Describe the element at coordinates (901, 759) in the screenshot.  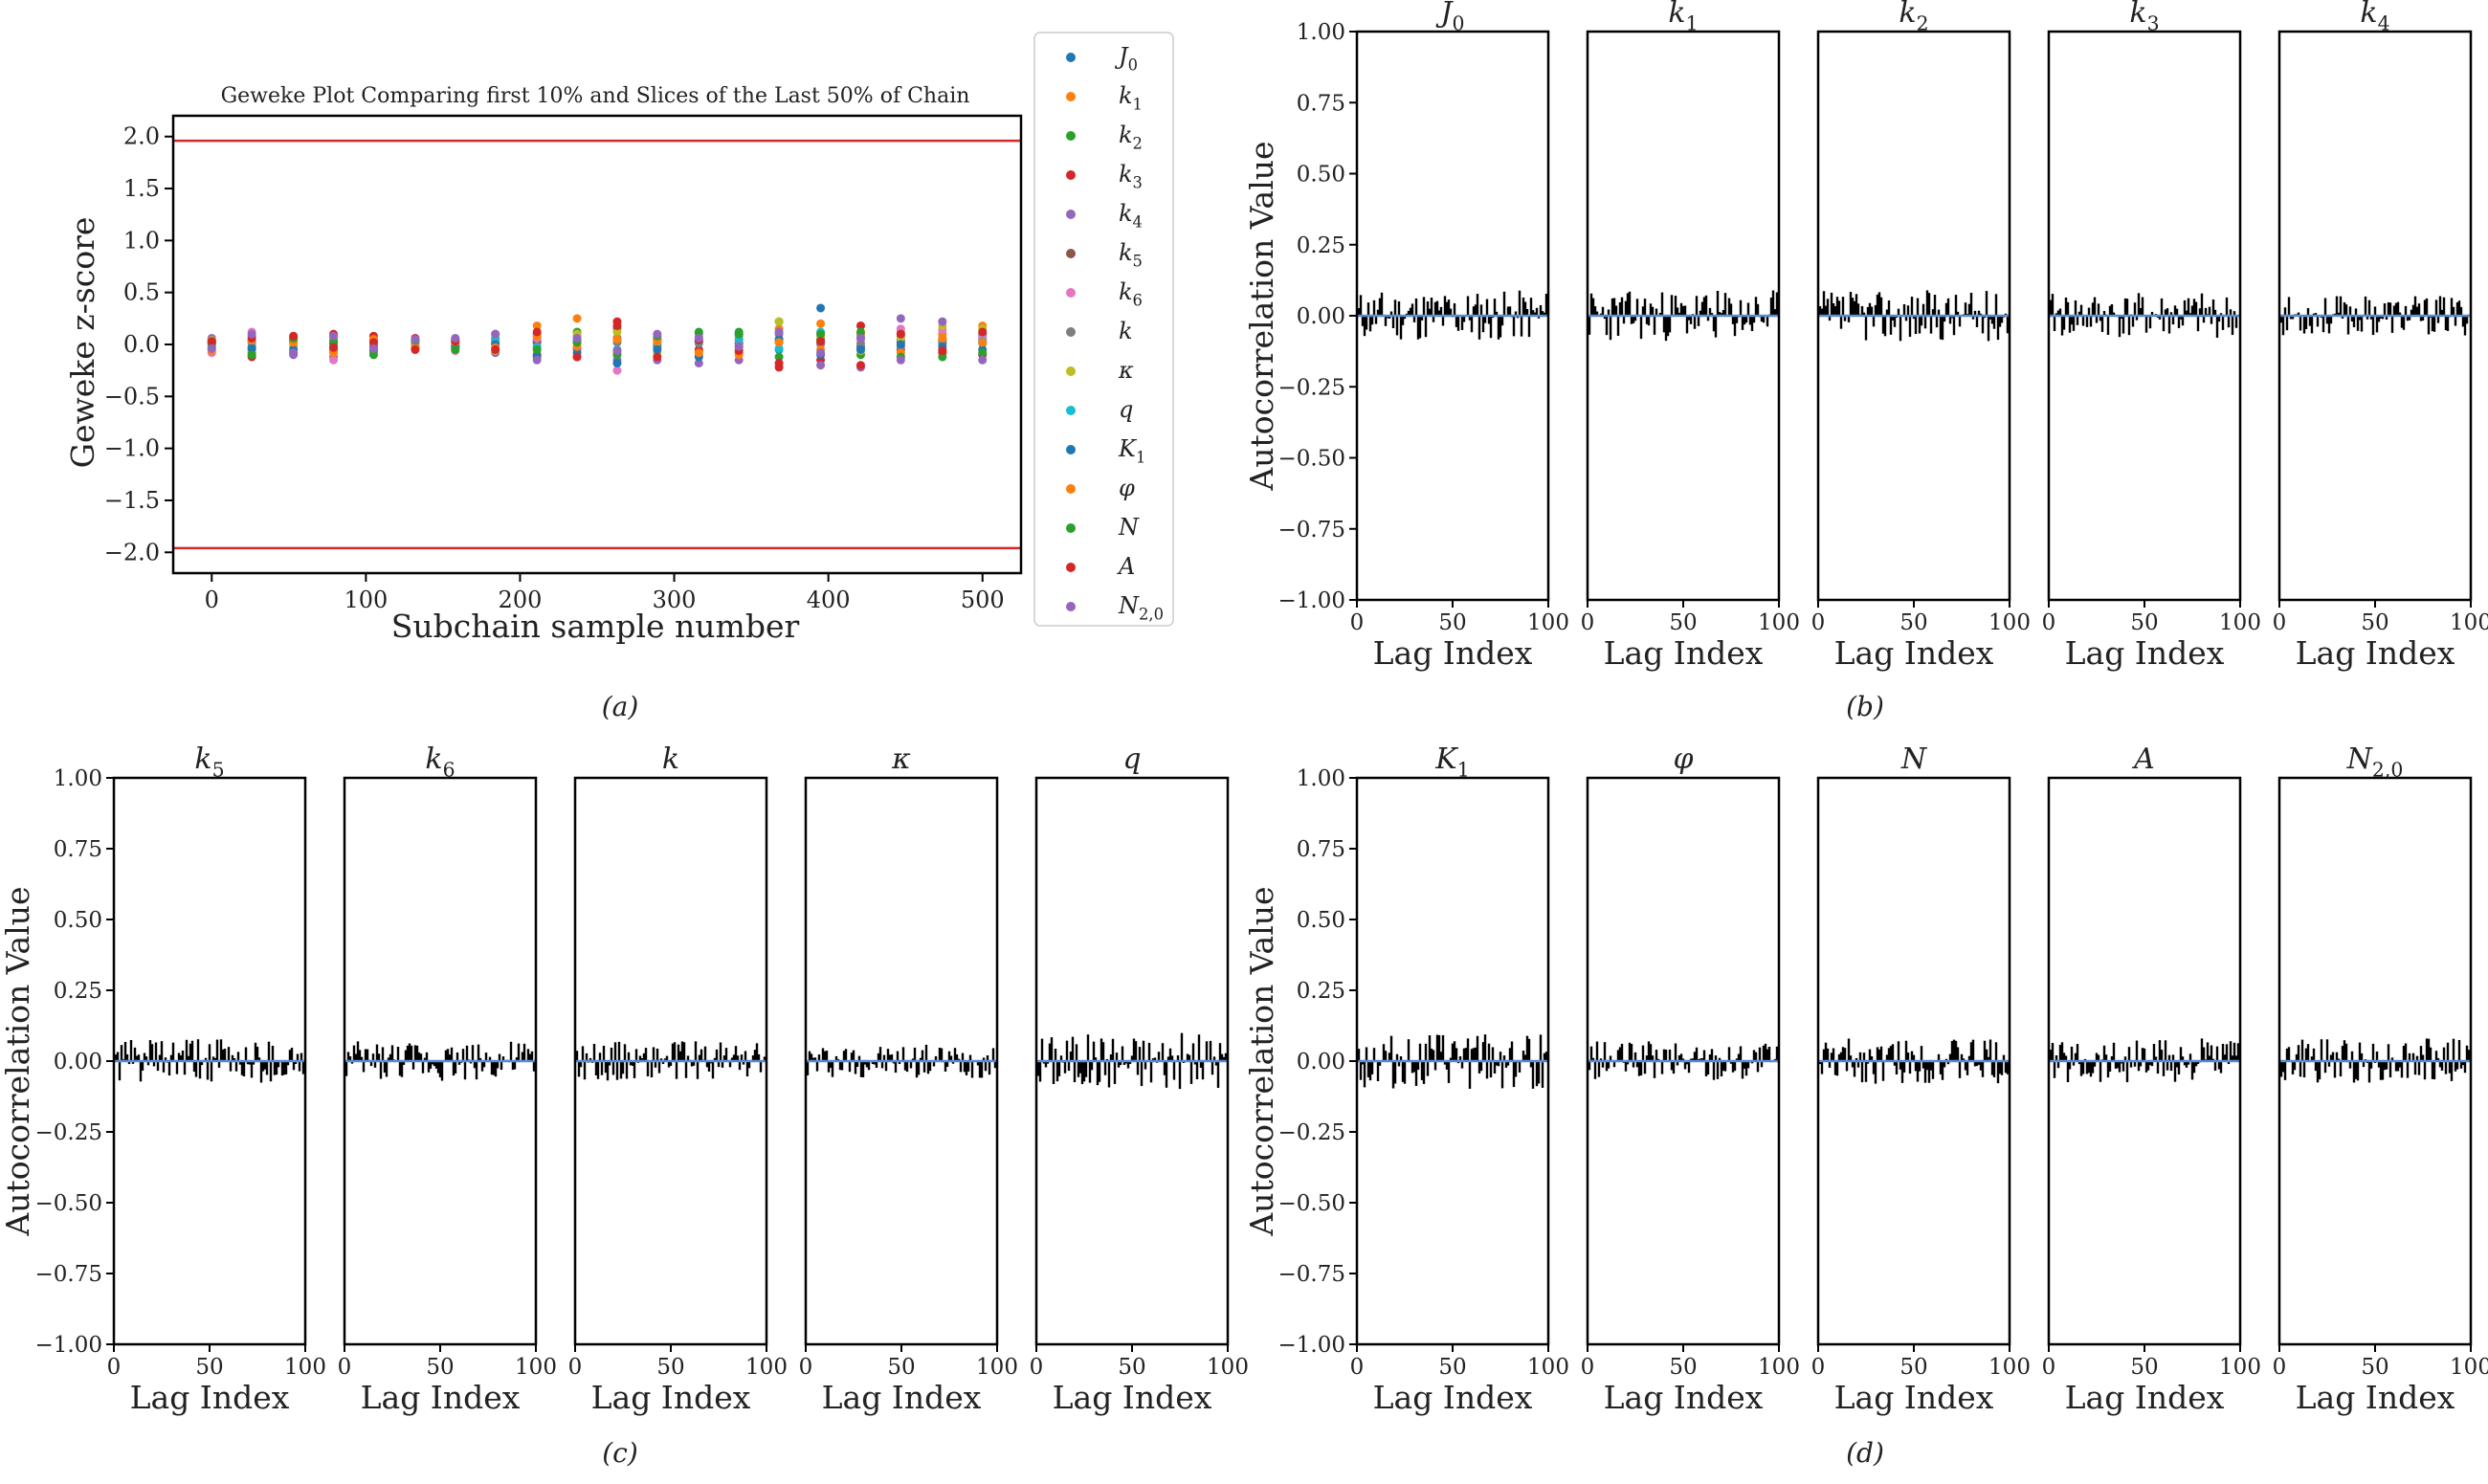
I see `panel-title-name: κ` at that location.